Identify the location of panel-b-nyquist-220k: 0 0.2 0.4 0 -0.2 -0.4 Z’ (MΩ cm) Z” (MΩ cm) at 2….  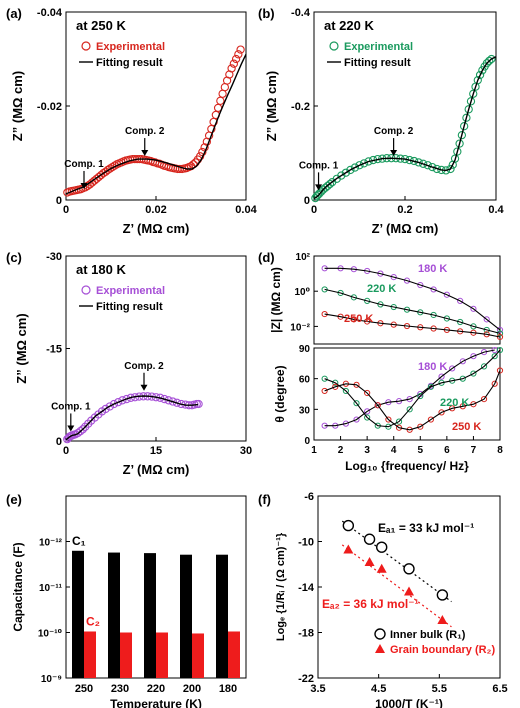
(384, 121).